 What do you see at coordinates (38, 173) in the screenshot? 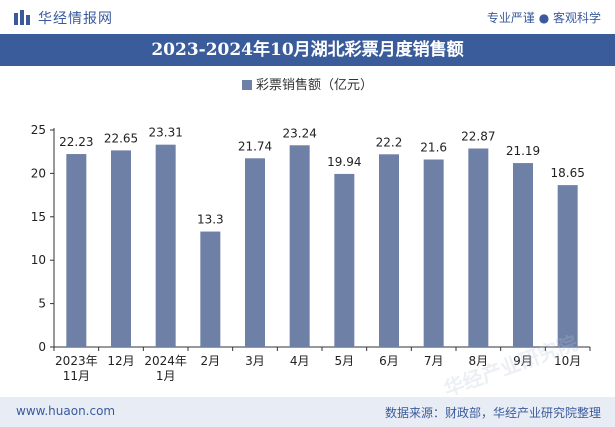
I see `y-tick-label: 20` at bounding box center [38, 173].